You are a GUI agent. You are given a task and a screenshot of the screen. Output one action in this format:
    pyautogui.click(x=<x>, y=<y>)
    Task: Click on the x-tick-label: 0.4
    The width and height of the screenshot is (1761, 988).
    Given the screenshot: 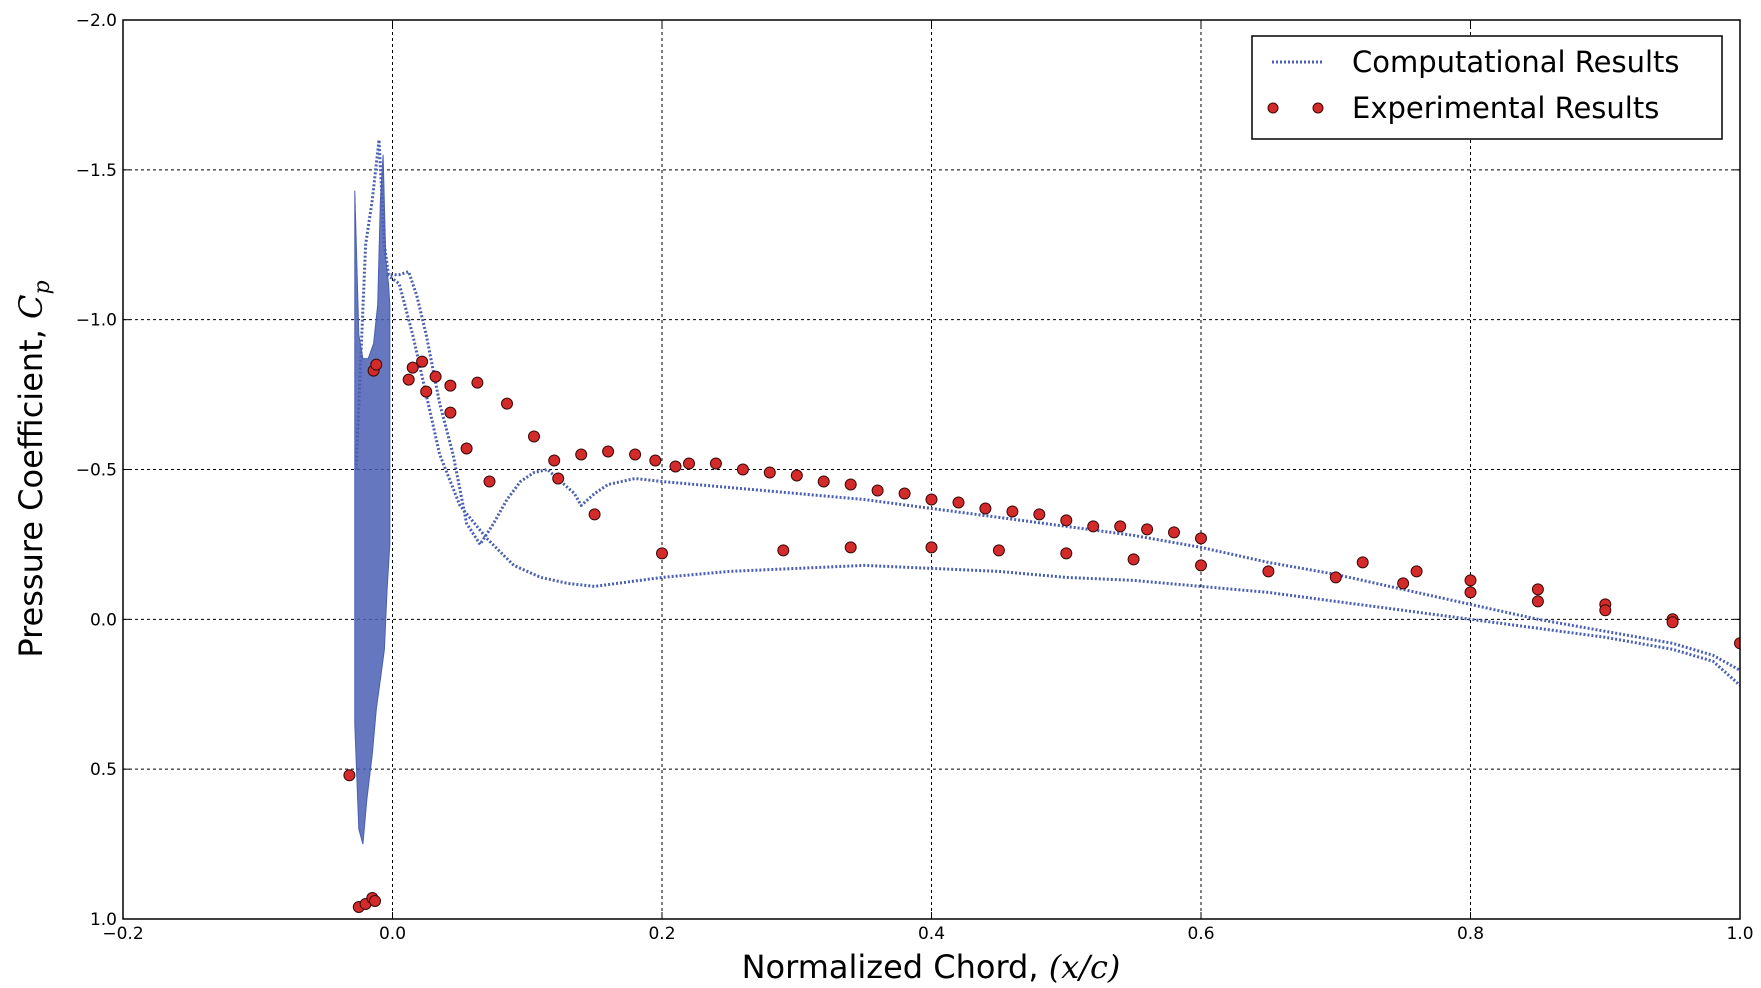 What is the action you would take?
    pyautogui.click(x=931, y=934)
    